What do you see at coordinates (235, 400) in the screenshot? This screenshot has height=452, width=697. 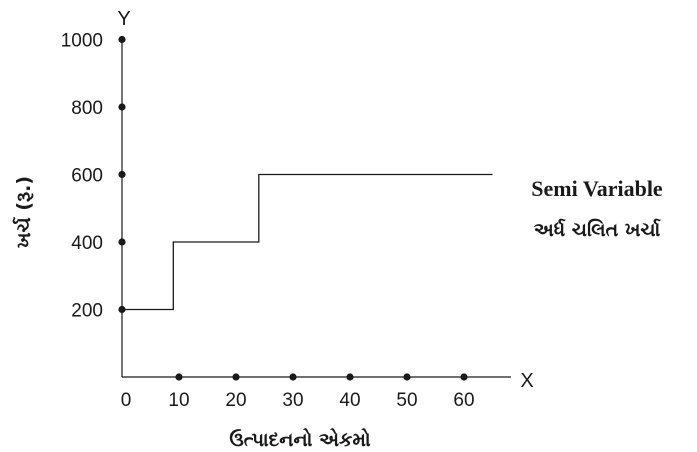 I see `x-tick-label: 20` at bounding box center [235, 400].